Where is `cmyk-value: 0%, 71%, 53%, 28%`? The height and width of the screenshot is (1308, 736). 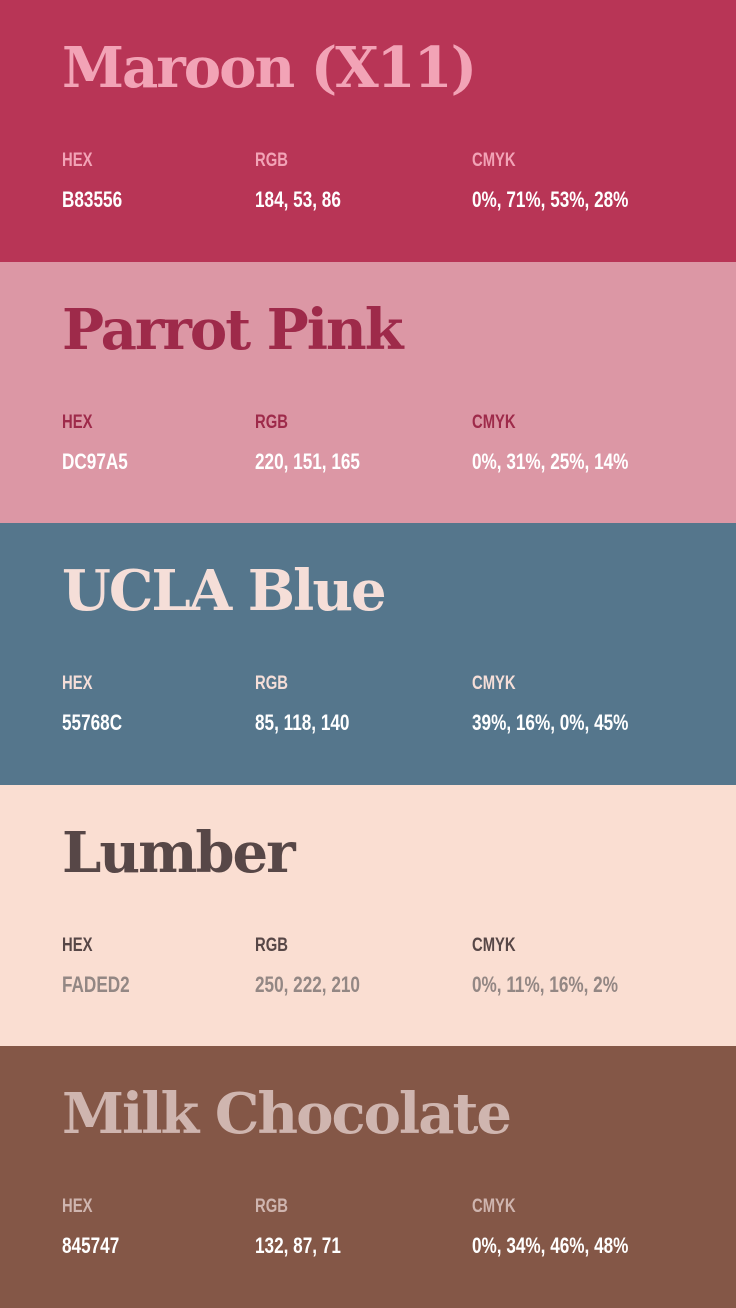
cmyk-value: 0%, 71%, 53%, 28% is located at coordinates (550, 199).